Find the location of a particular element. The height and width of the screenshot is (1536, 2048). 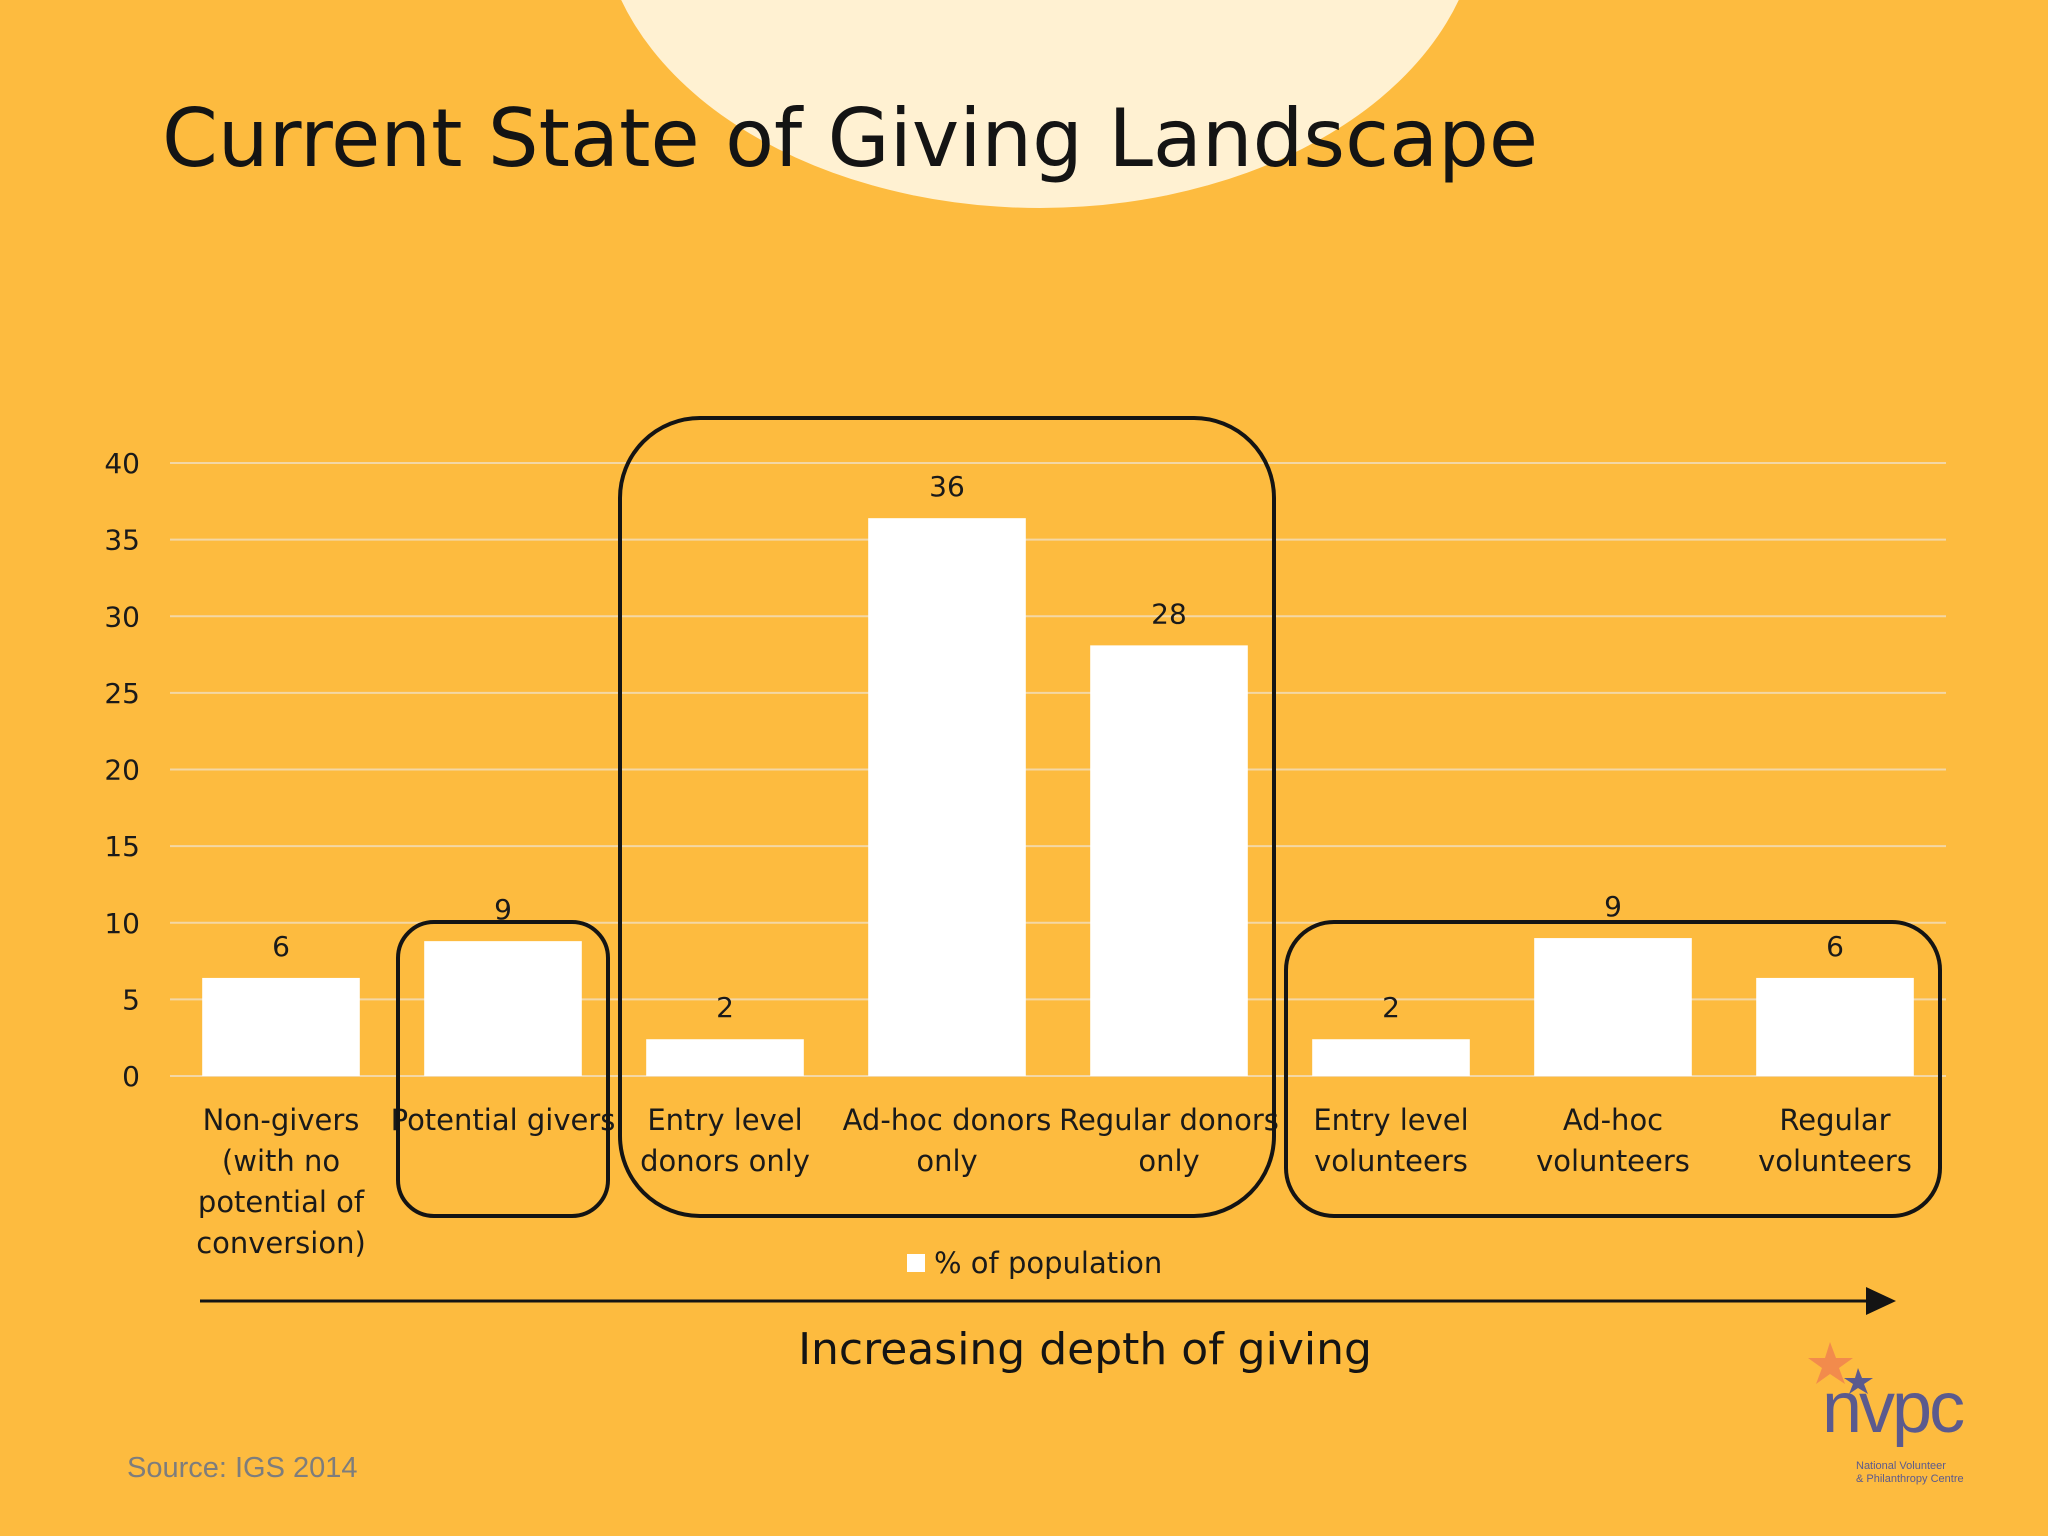

category-label-line: Regular is located at coordinates (1834, 1120).